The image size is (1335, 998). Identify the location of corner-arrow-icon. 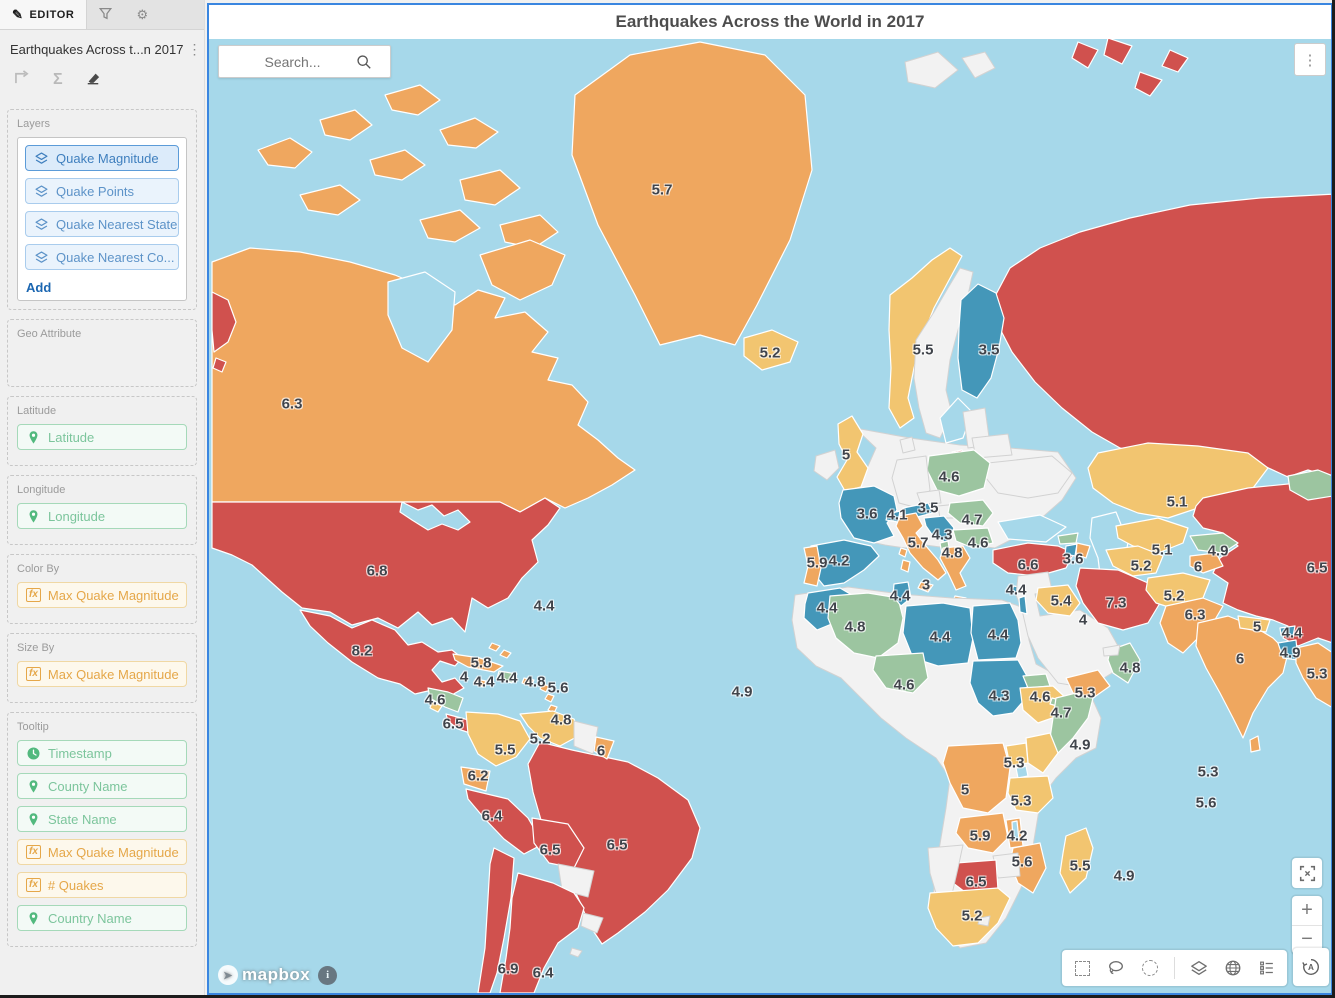
(22, 80).